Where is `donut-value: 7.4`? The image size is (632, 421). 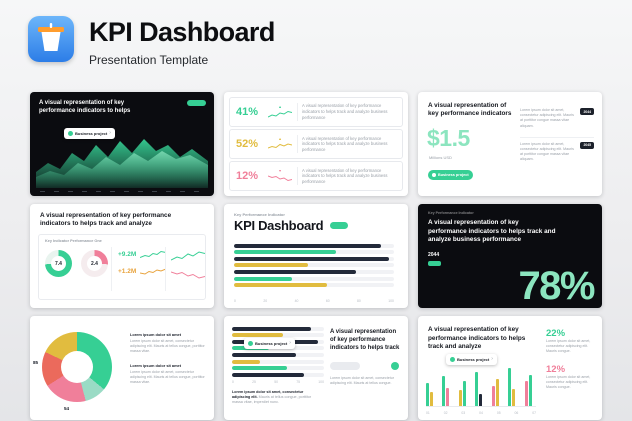
donut-value: 7.4 is located at coordinates (58, 263).